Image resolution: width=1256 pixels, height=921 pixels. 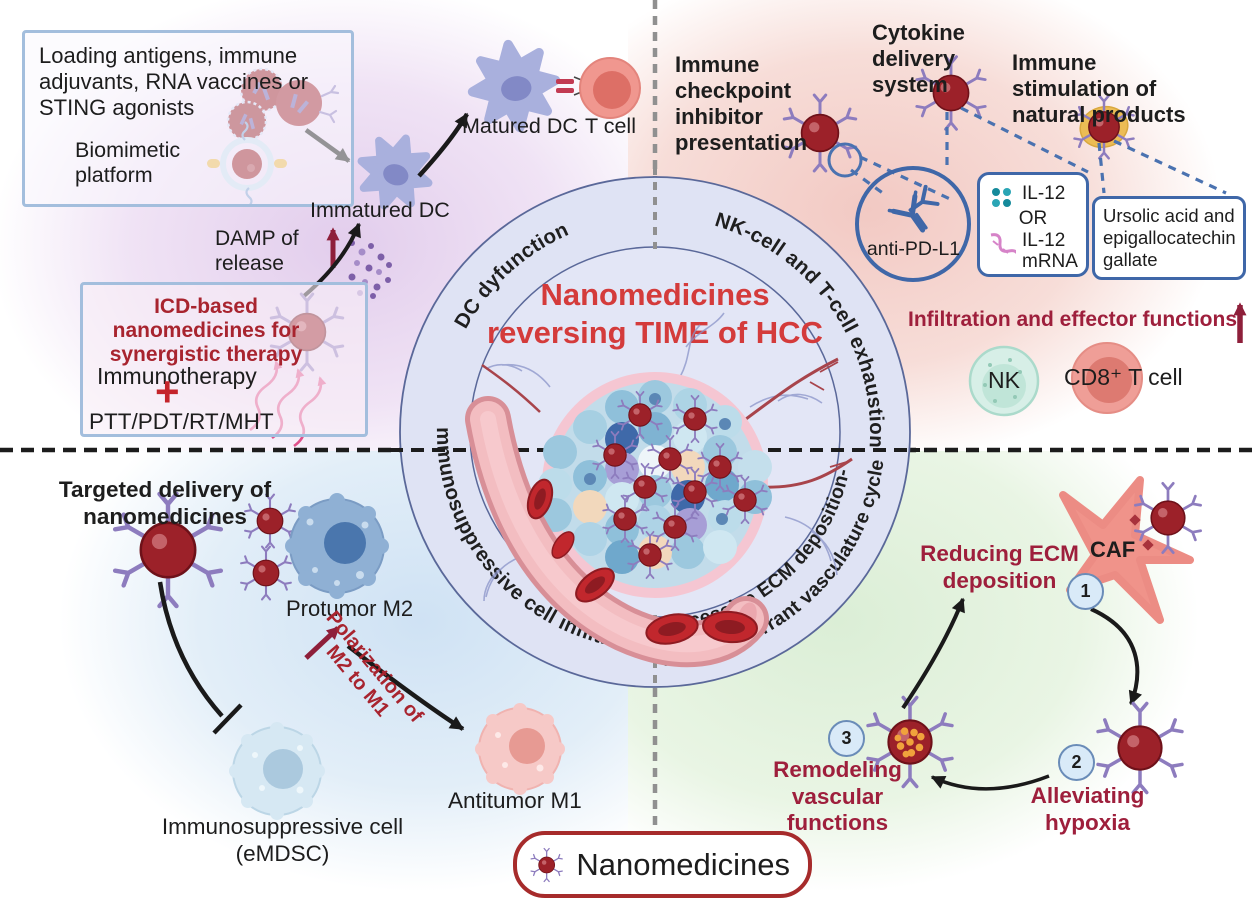 I want to click on nk-label: NK, so click(x=1004, y=380).